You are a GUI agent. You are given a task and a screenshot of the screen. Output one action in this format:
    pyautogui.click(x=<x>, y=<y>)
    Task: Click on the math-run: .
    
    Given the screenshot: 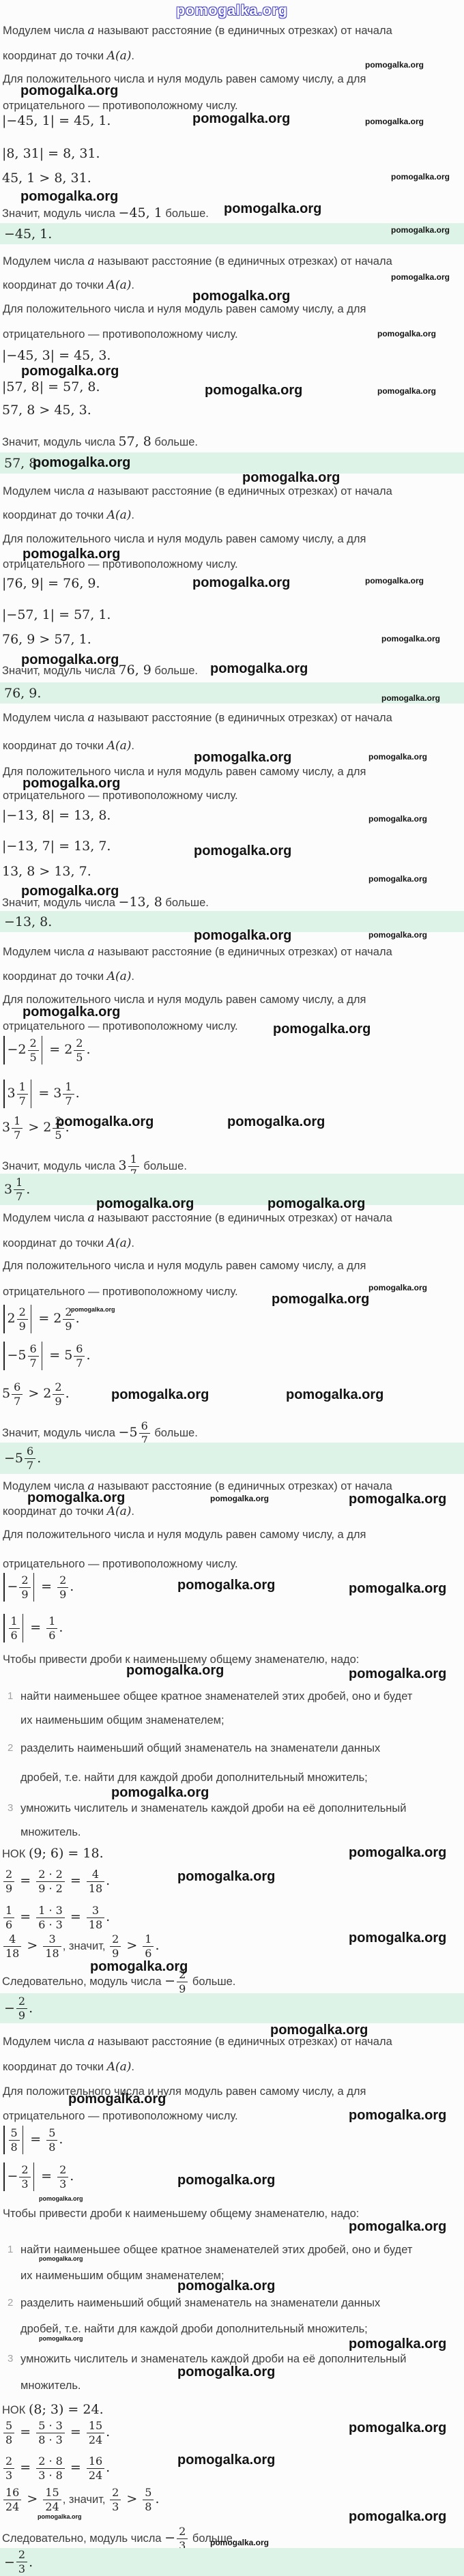 What is the action you would take?
    pyautogui.click(x=61, y=1628)
    